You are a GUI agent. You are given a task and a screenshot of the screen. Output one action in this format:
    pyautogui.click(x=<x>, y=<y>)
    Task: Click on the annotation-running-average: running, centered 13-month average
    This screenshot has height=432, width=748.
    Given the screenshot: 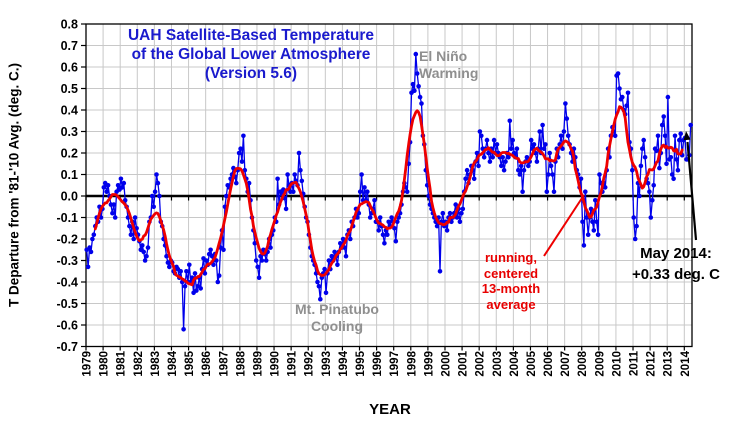 What is the action you would take?
    pyautogui.click(x=511, y=281)
    